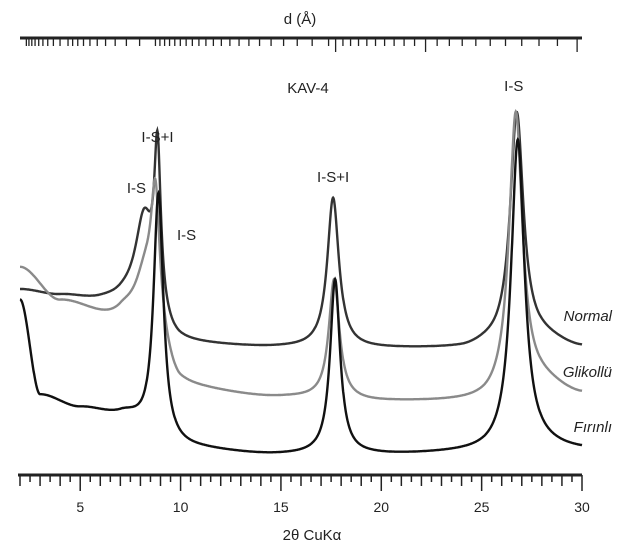 This screenshot has width=624, height=553. I want to click on x-tick-label: 30, so click(582, 507).